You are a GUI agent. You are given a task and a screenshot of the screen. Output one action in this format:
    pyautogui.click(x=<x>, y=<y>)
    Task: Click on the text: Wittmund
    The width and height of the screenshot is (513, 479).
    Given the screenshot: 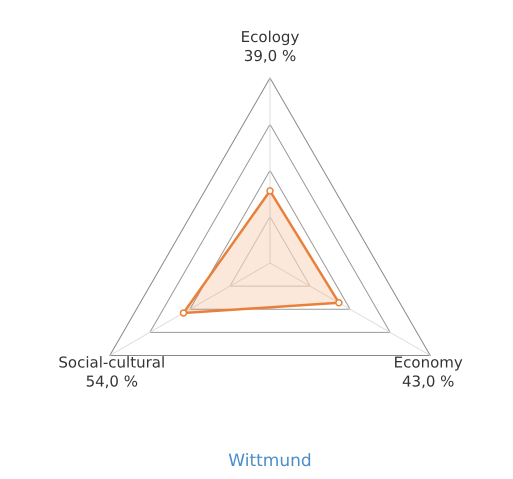 What is the action you would take?
    pyautogui.click(x=270, y=461)
    